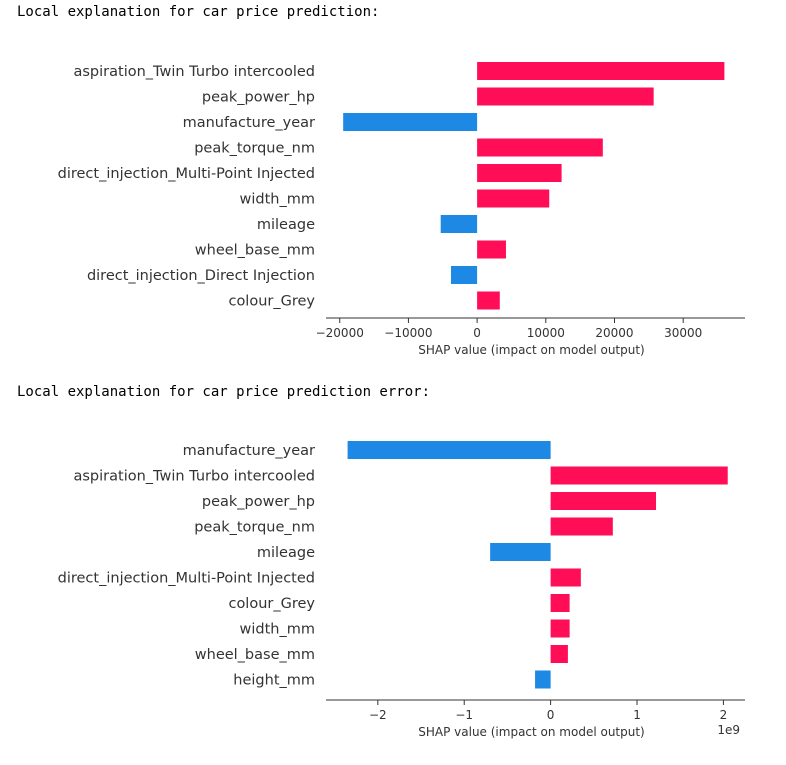 The width and height of the screenshot is (786, 765). I want to click on bar-height-mm, so click(543, 679).